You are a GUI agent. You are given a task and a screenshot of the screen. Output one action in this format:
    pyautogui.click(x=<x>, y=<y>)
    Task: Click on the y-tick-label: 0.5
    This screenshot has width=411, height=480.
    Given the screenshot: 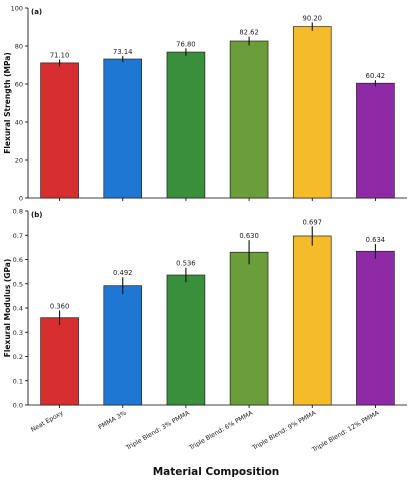 What is the action you would take?
    pyautogui.click(x=18, y=284)
    